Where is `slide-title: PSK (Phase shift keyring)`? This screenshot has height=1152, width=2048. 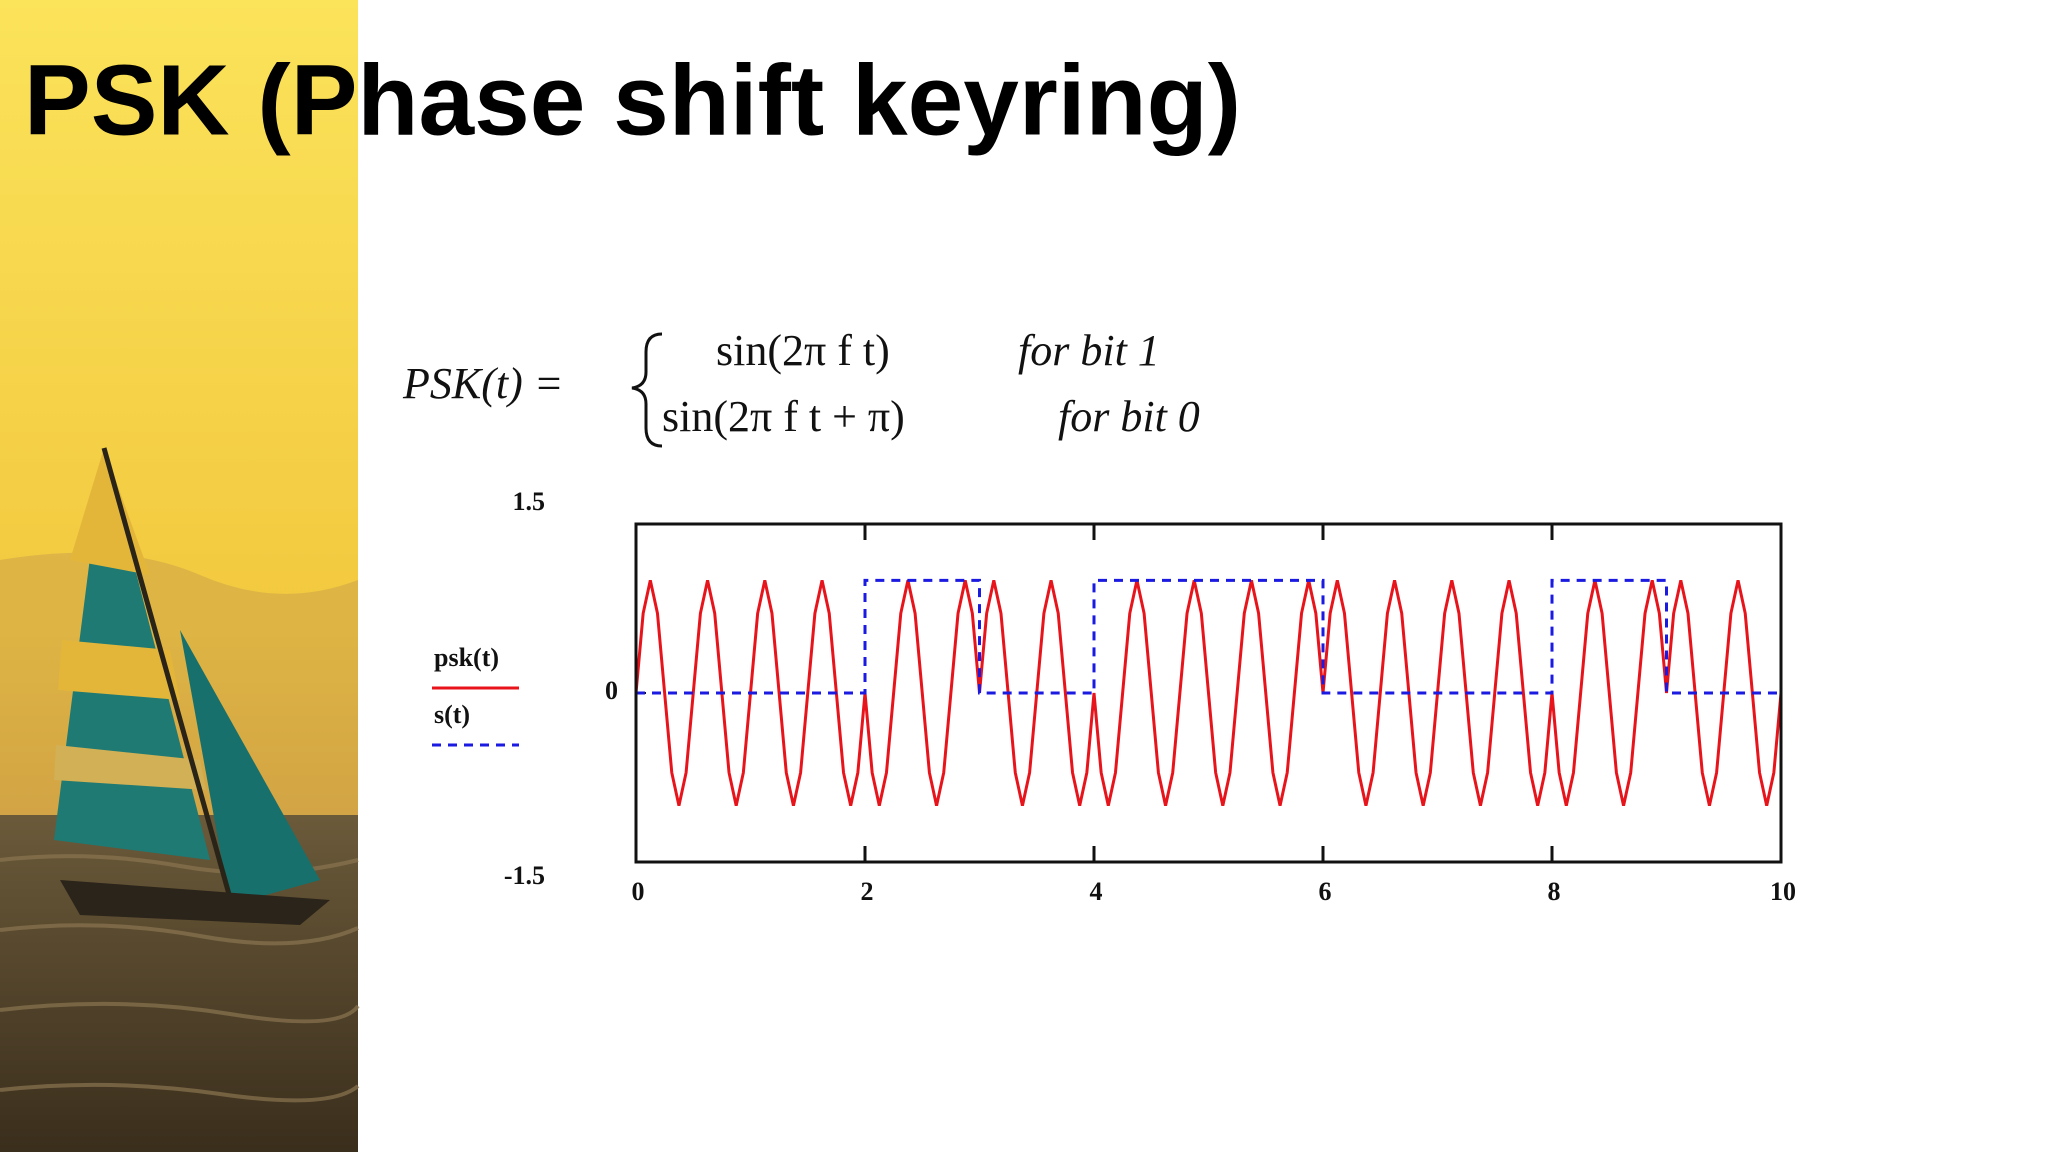
slide-title: PSK (Phase shift keyring) is located at coordinates (632, 100).